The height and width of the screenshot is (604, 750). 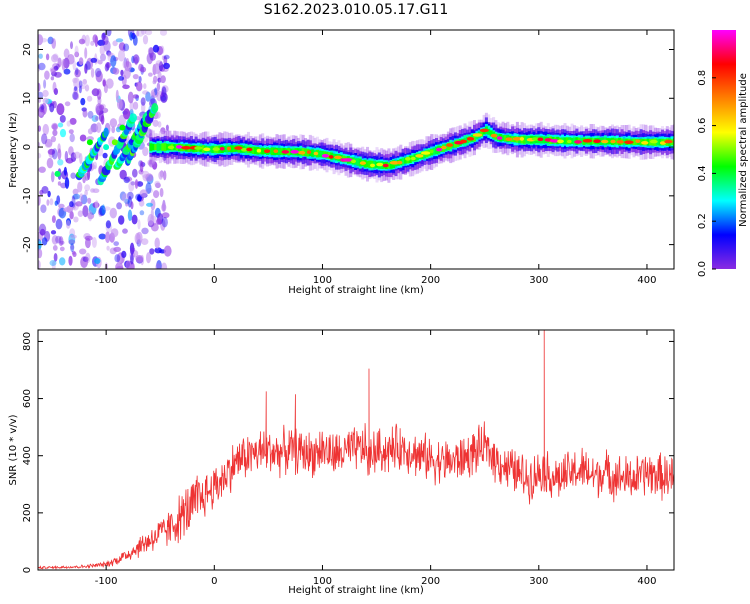 I want to click on x-tick-label: -100, so click(x=106, y=581).